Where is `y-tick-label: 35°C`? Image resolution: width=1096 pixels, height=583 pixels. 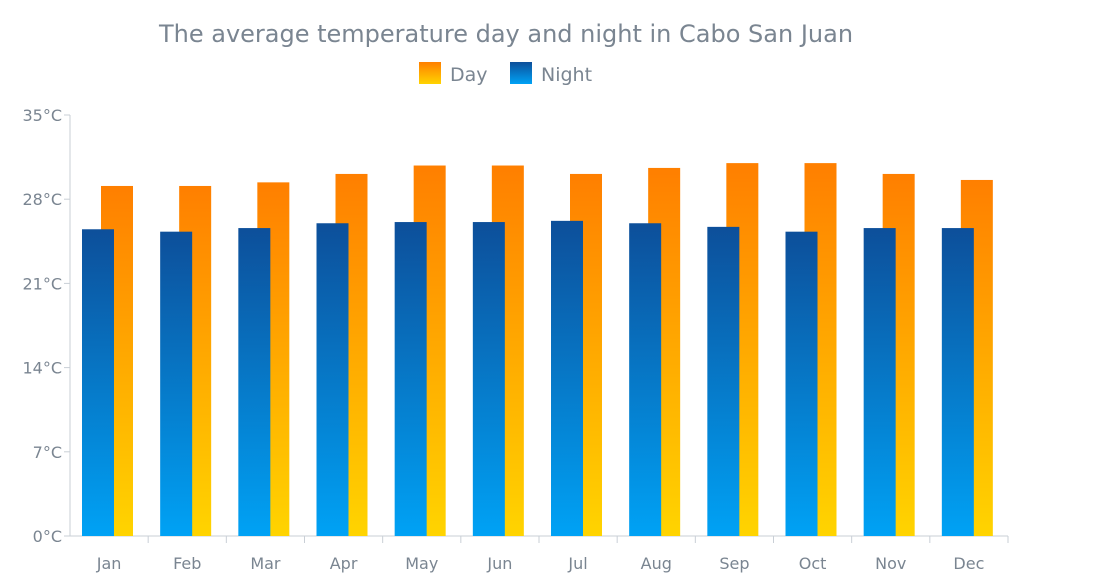 y-tick-label: 35°C is located at coordinates (42, 115).